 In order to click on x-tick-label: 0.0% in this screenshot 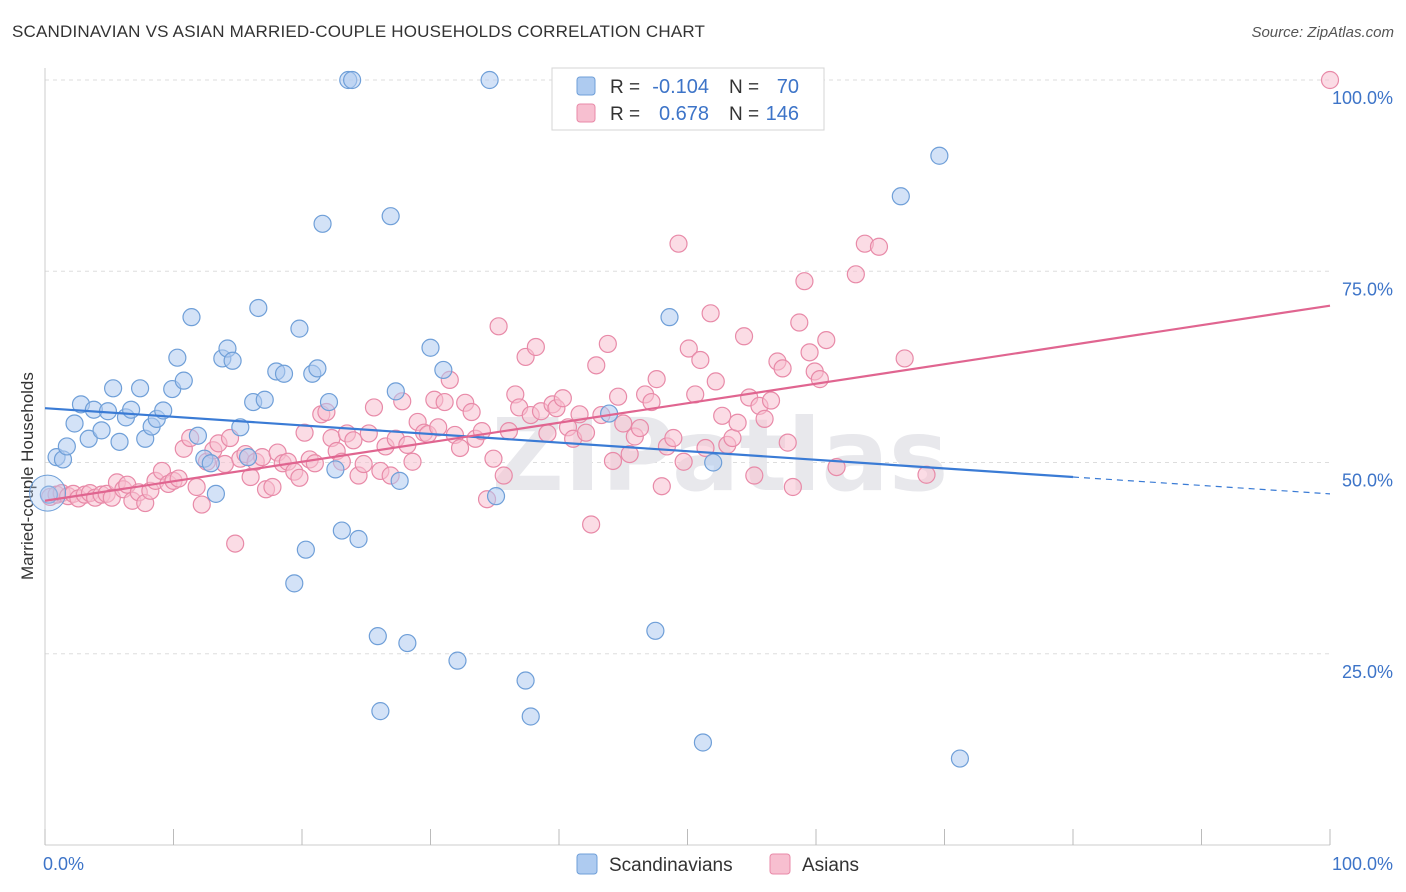, I will do `click(63, 864)`.